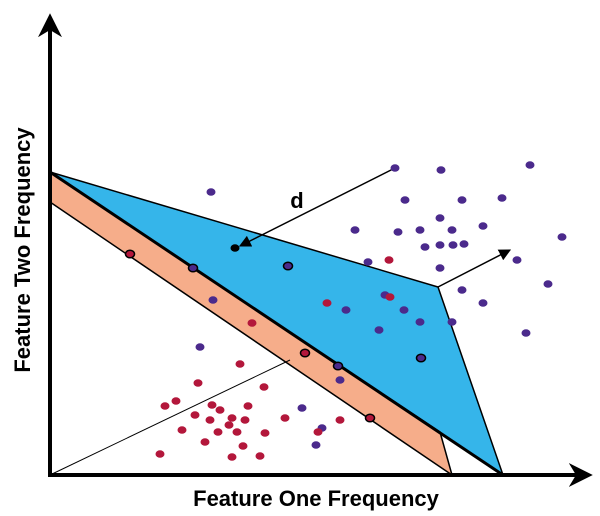 This screenshot has width=600, height=516. What do you see at coordinates (170, 417) in the screenshot?
I see `vector-line` at bounding box center [170, 417].